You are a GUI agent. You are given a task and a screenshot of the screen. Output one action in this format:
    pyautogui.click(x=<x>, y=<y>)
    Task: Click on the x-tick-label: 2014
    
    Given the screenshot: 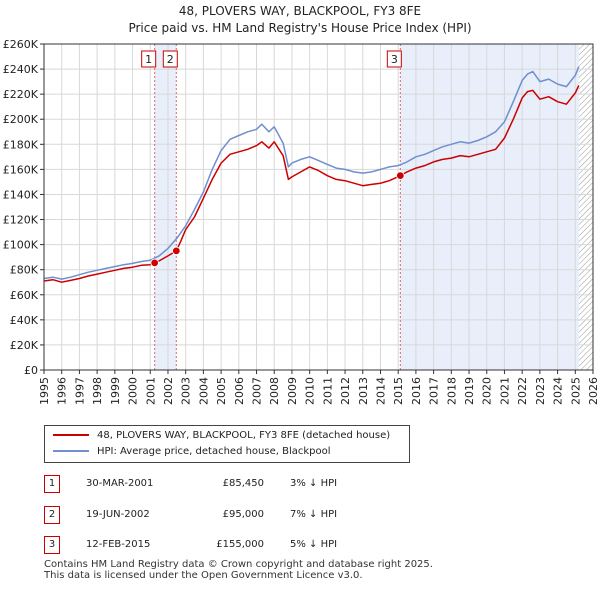 What is the action you would take?
    pyautogui.click(x=380, y=391)
    